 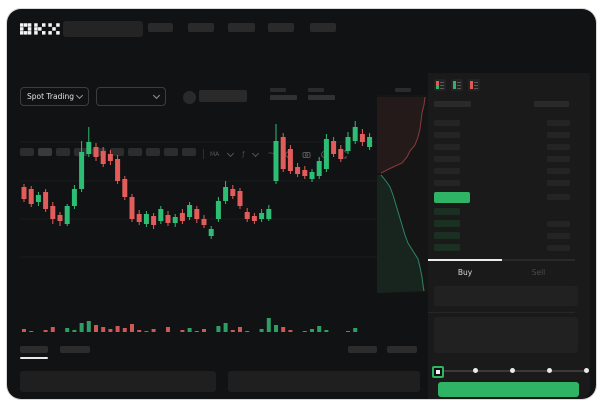 What do you see at coordinates (217, 353) in the screenshot?
I see `bottom-tabs` at bounding box center [217, 353].